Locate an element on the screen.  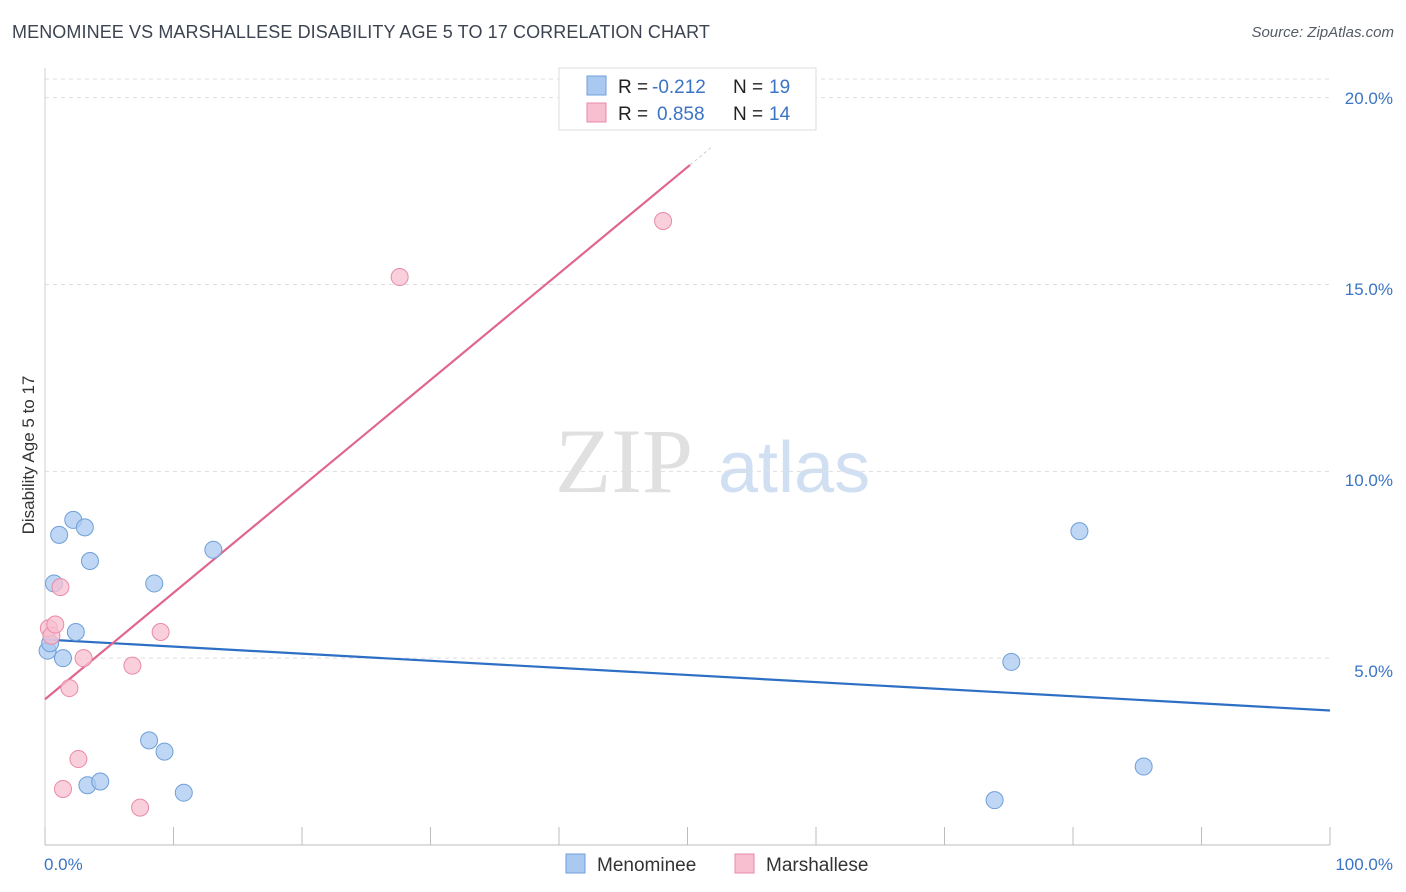
series-legend-swatch-menominee is located at coordinates (575, 863).